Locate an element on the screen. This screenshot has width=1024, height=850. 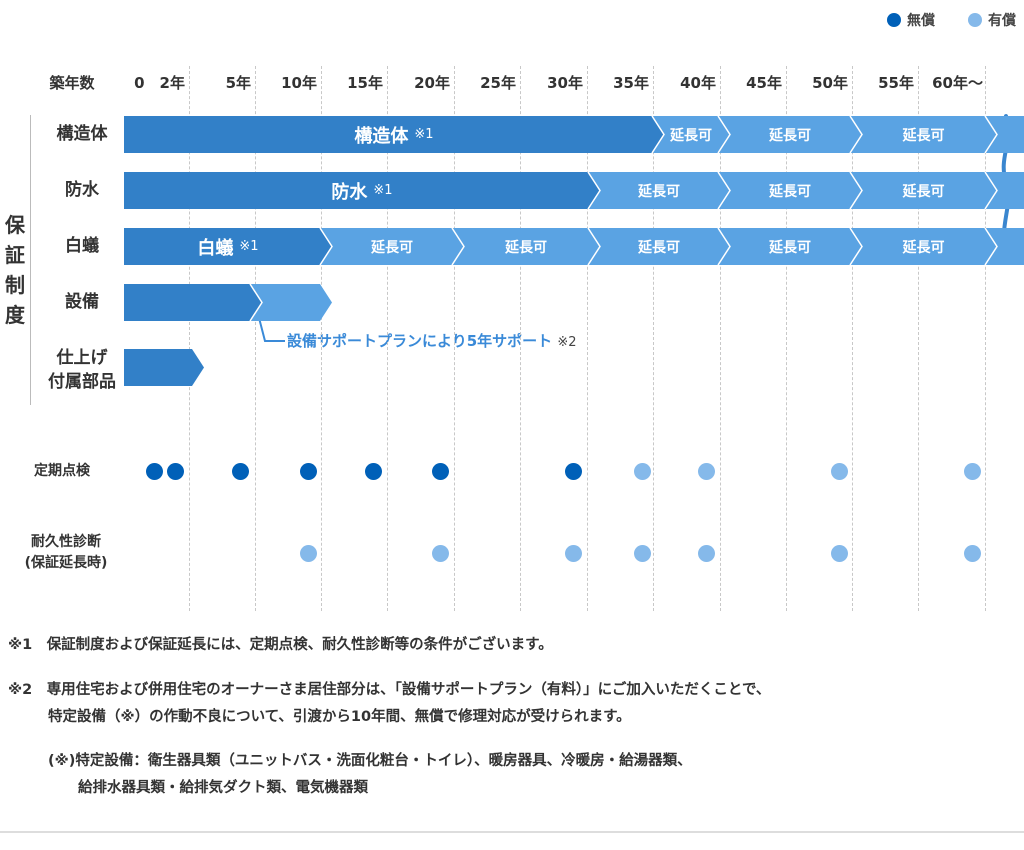
footnote-mark: ※2 is located at coordinates (20, 690).